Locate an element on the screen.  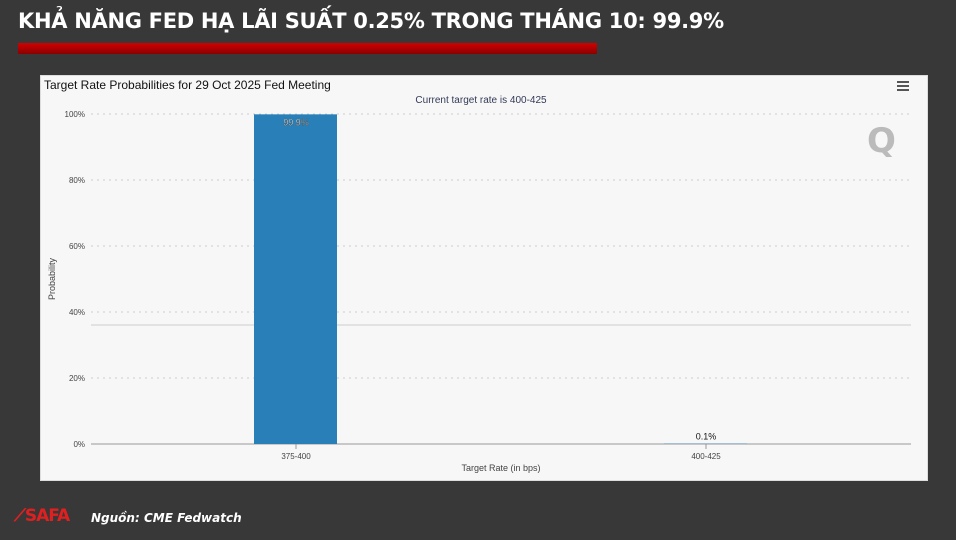
bar is located at coordinates (295, 279).